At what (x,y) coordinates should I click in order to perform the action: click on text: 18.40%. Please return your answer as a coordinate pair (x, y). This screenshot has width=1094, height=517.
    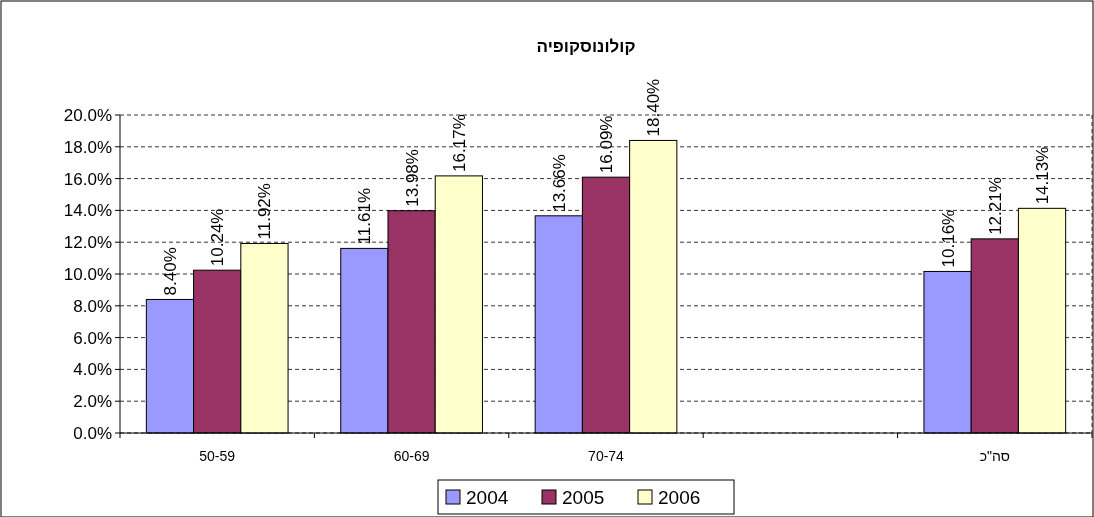
    Looking at the image, I should click on (654, 107).